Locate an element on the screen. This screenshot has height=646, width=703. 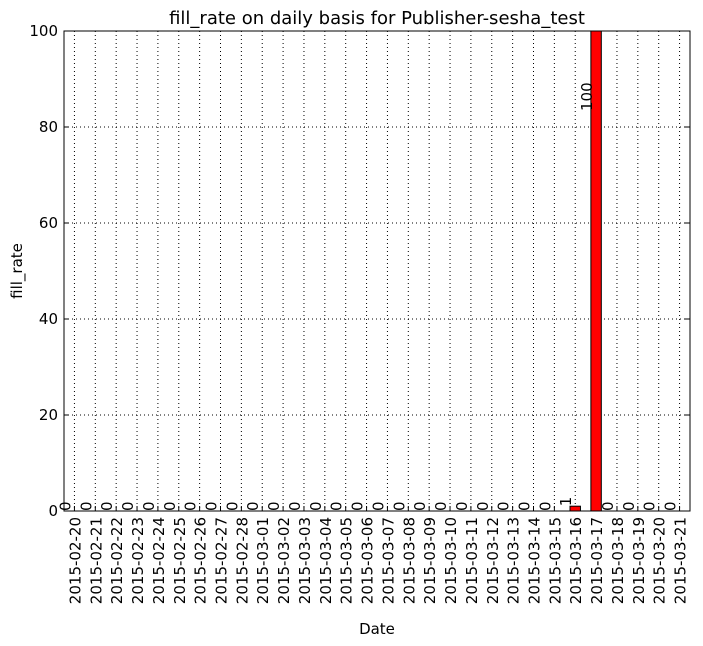
x-tick-label: 2015-03-11 is located at coordinates (472, 560).